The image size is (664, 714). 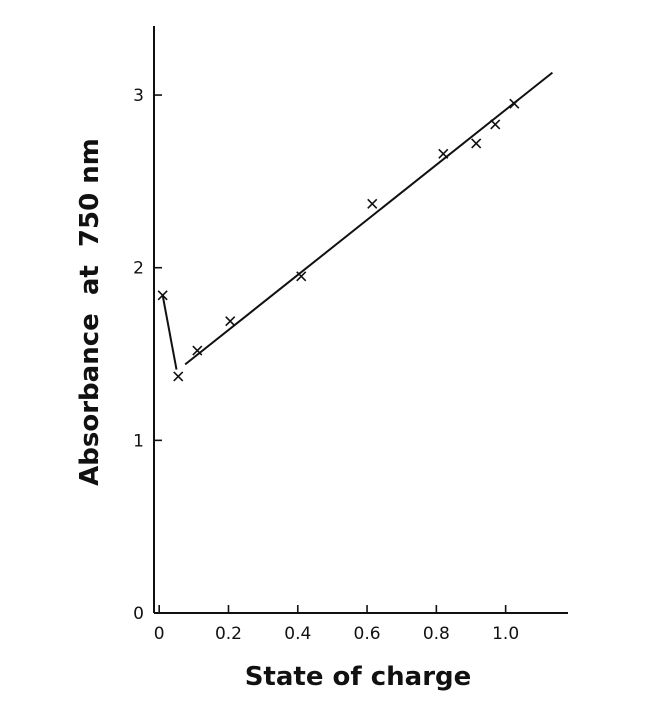 I want to click on y-axis-title: Absorbance at 750 nm, so click(x=90, y=312).